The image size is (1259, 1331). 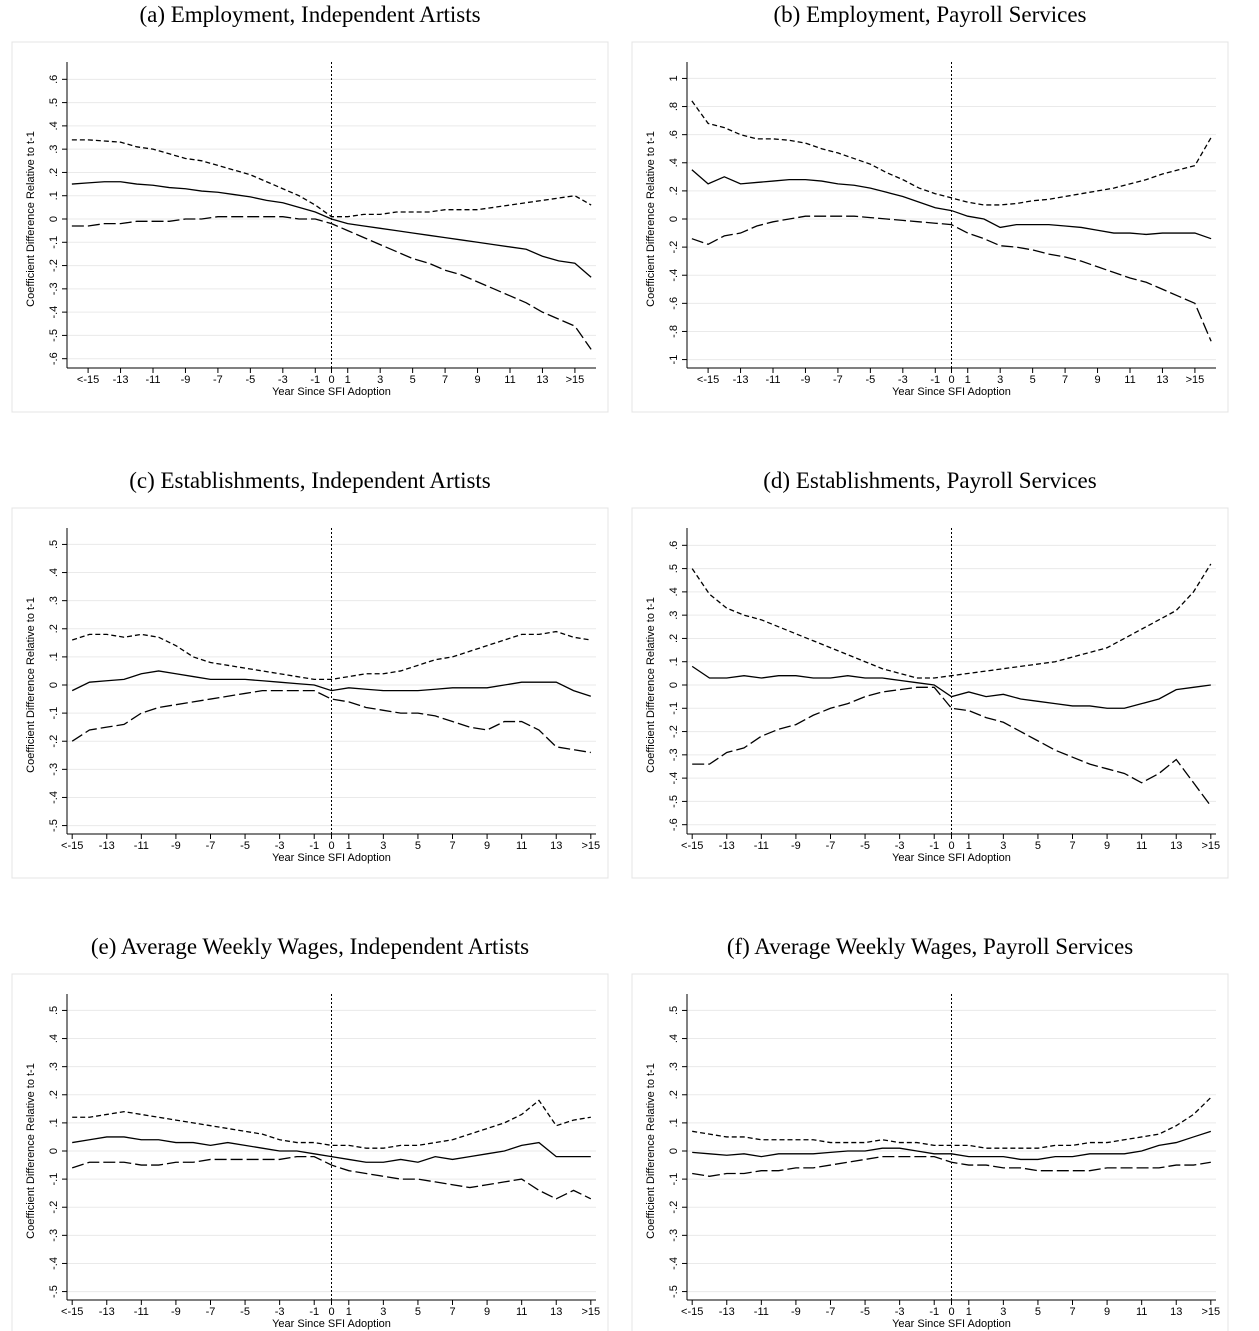 What do you see at coordinates (674, 134) in the screenshot?
I see `y-tick-label: .6` at bounding box center [674, 134].